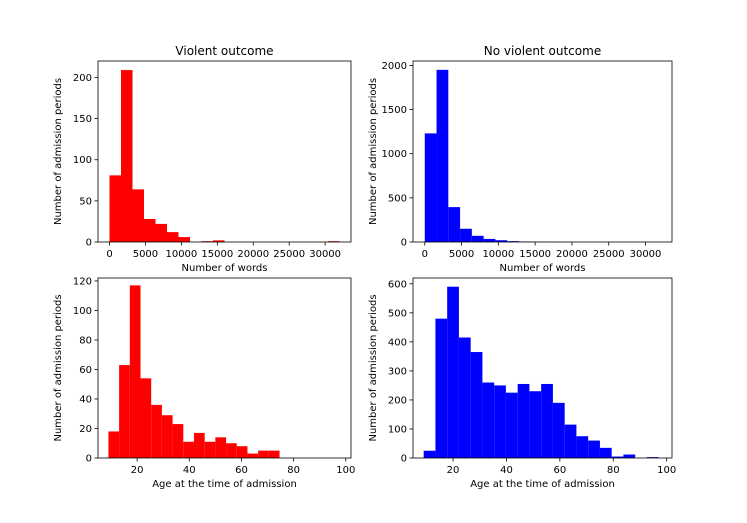 This screenshot has width=747, height=523. Describe the element at coordinates (82, 119) in the screenshot. I see `y-tick-label: 150` at that location.